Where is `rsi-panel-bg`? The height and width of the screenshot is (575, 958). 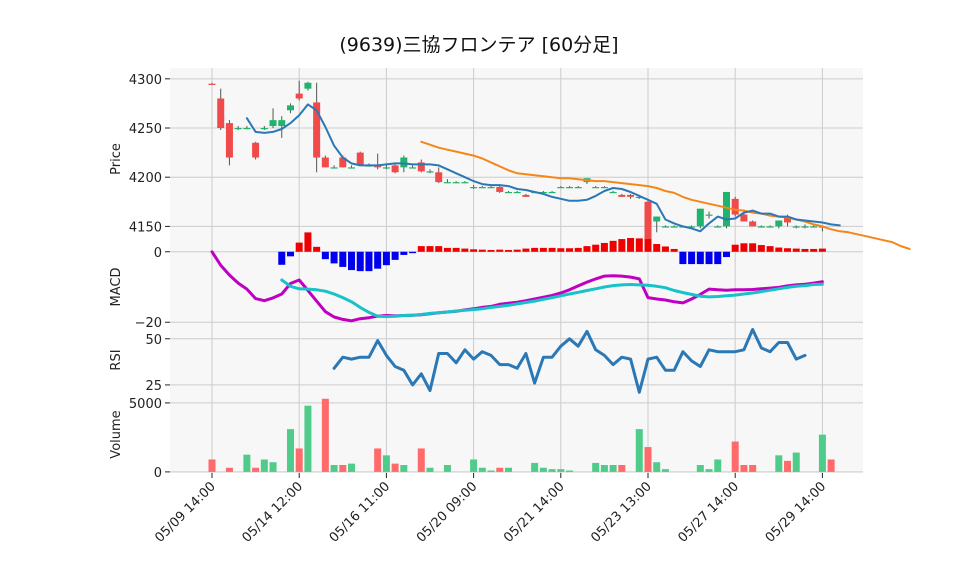 rsi-panel-bg is located at coordinates (516, 360).